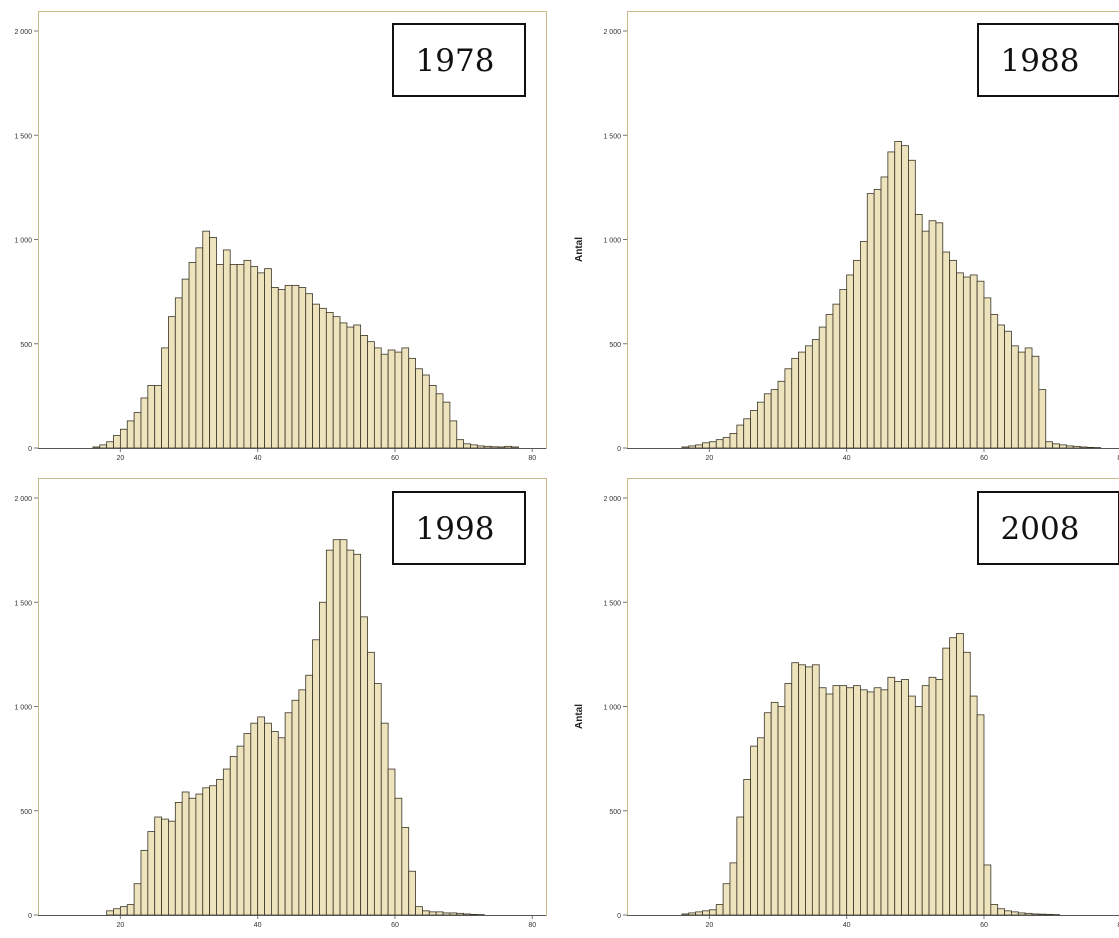 The height and width of the screenshot is (938, 1119). I want to click on histogram-bars, so click(306, 339).